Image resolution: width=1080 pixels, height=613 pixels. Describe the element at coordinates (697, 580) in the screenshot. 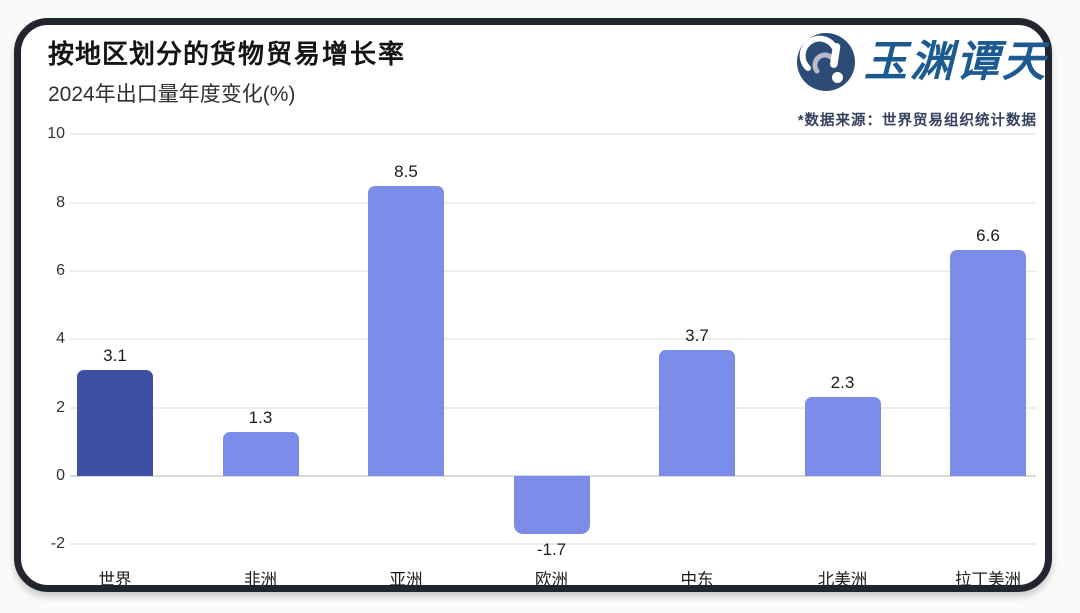

I see `x-axis-label-中东: 中东` at that location.